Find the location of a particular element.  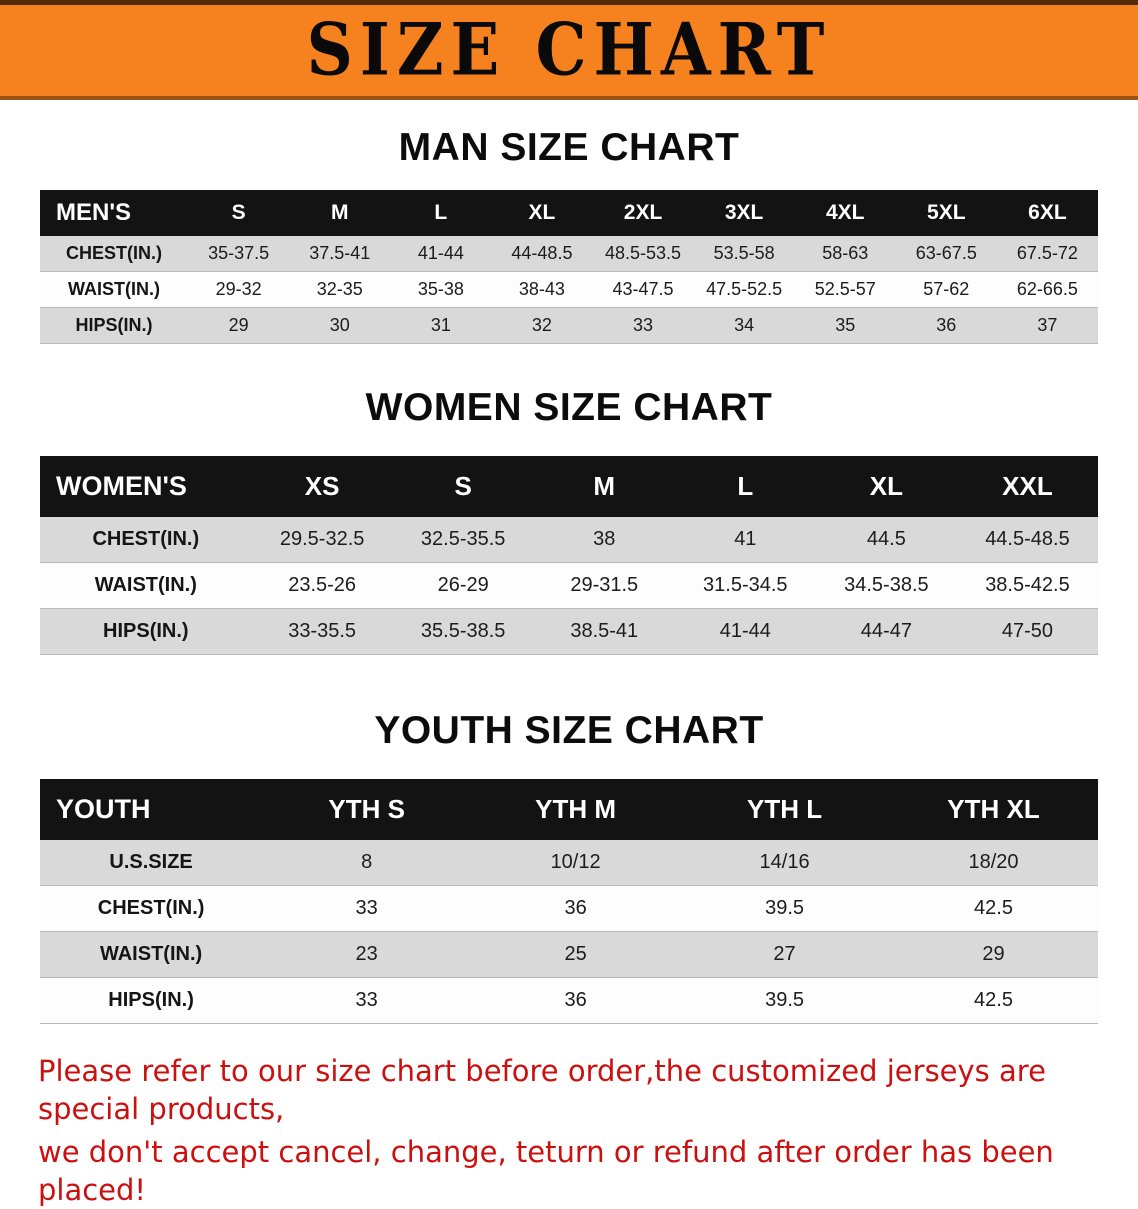

size-column-header: 2XL is located at coordinates (643, 213).